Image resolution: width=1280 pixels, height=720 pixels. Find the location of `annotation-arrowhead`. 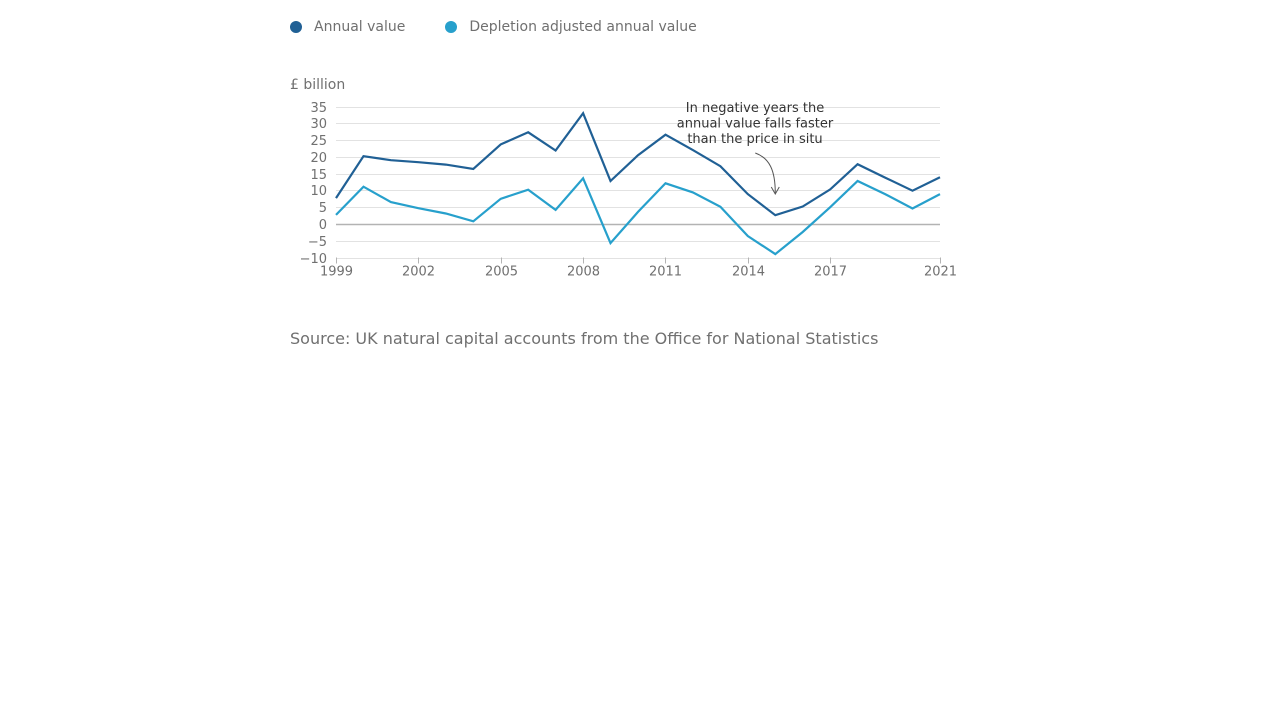

annotation-arrowhead is located at coordinates (775, 191).